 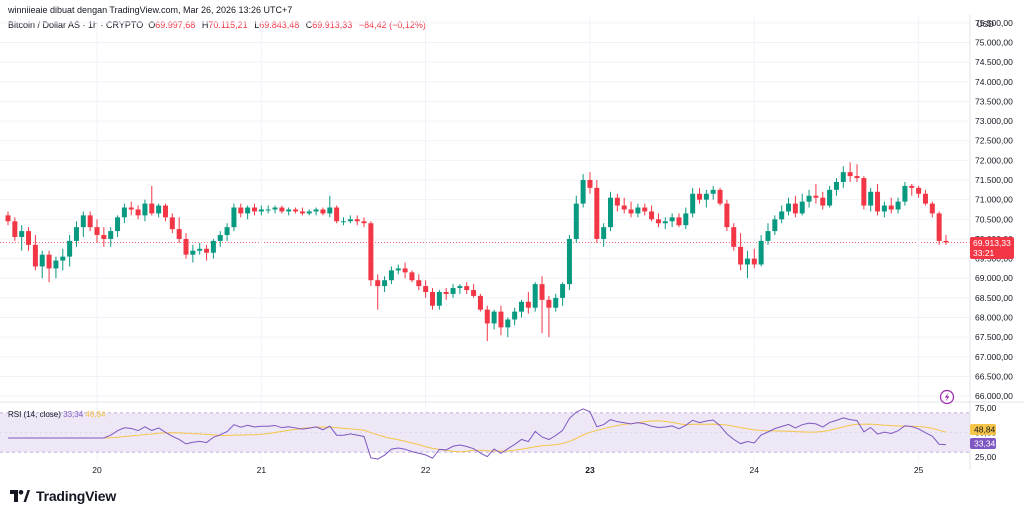 What do you see at coordinates (985, 24) in the screenshot?
I see `currency-label: USD` at bounding box center [985, 24].